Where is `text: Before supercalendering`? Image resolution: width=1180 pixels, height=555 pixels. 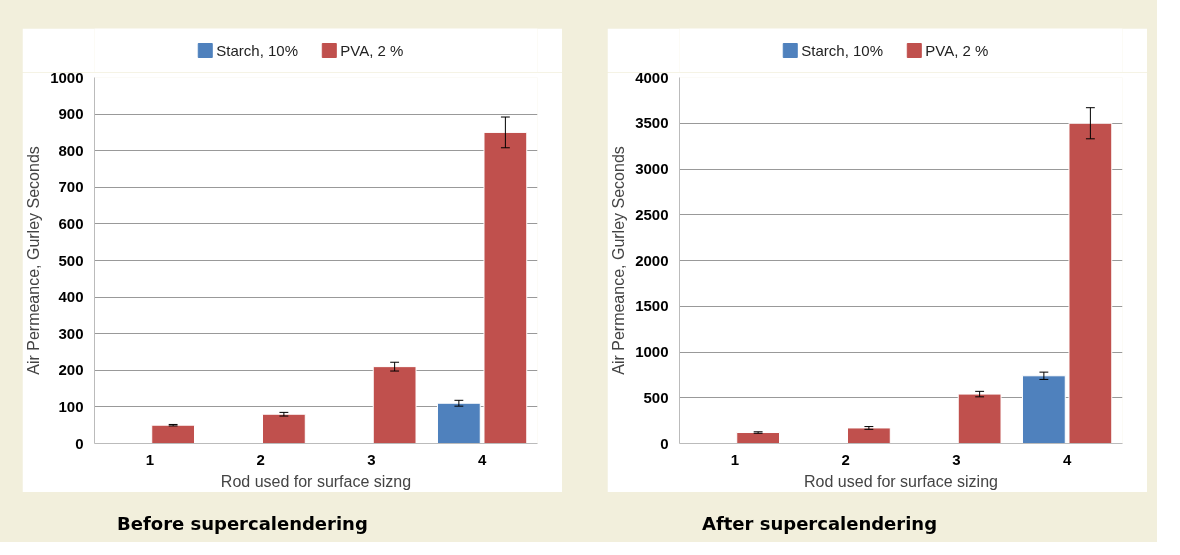 text: Before supercalendering is located at coordinates (242, 524).